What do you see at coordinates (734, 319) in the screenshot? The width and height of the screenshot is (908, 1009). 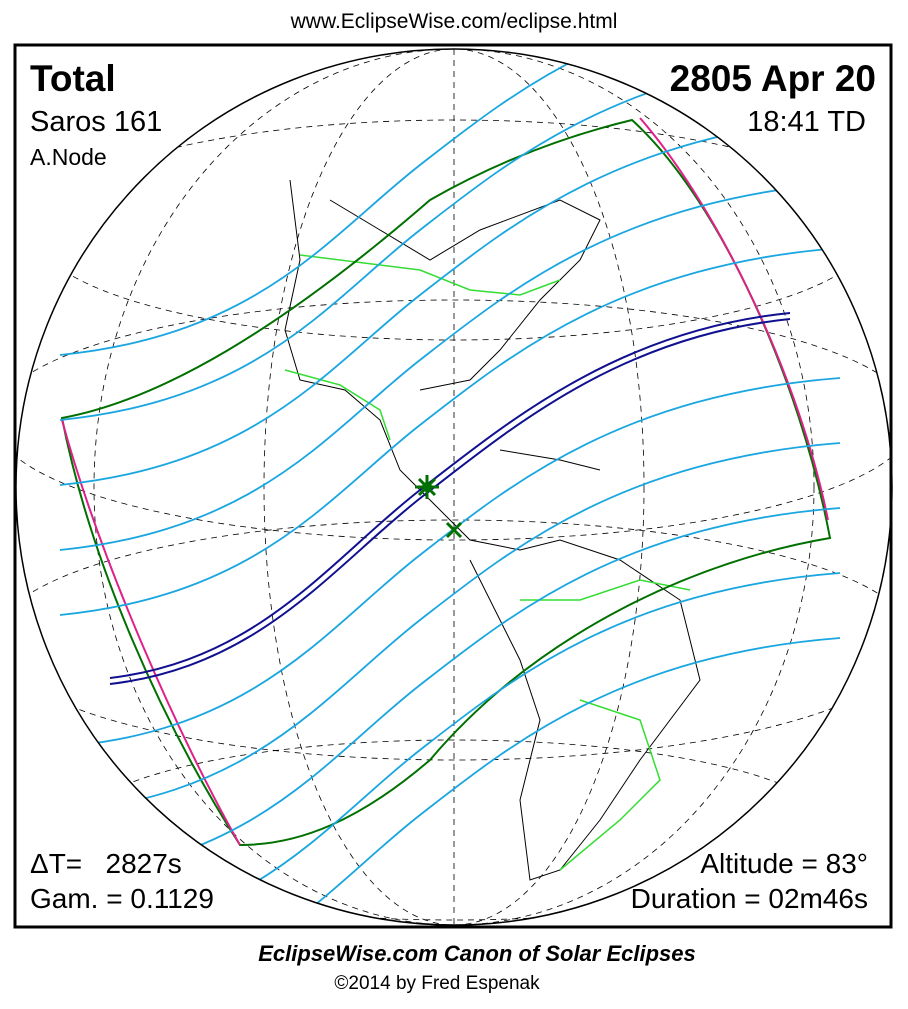 I see `set-limit` at bounding box center [734, 319].